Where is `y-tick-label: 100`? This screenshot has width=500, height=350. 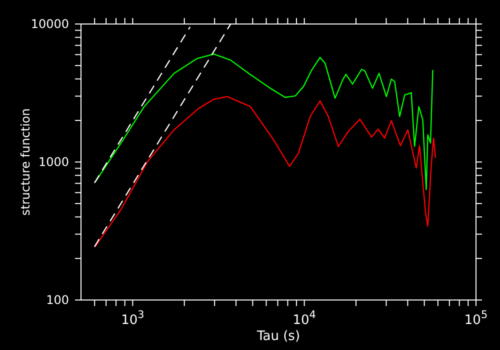 y-tick-label: 100 is located at coordinates (57, 300).